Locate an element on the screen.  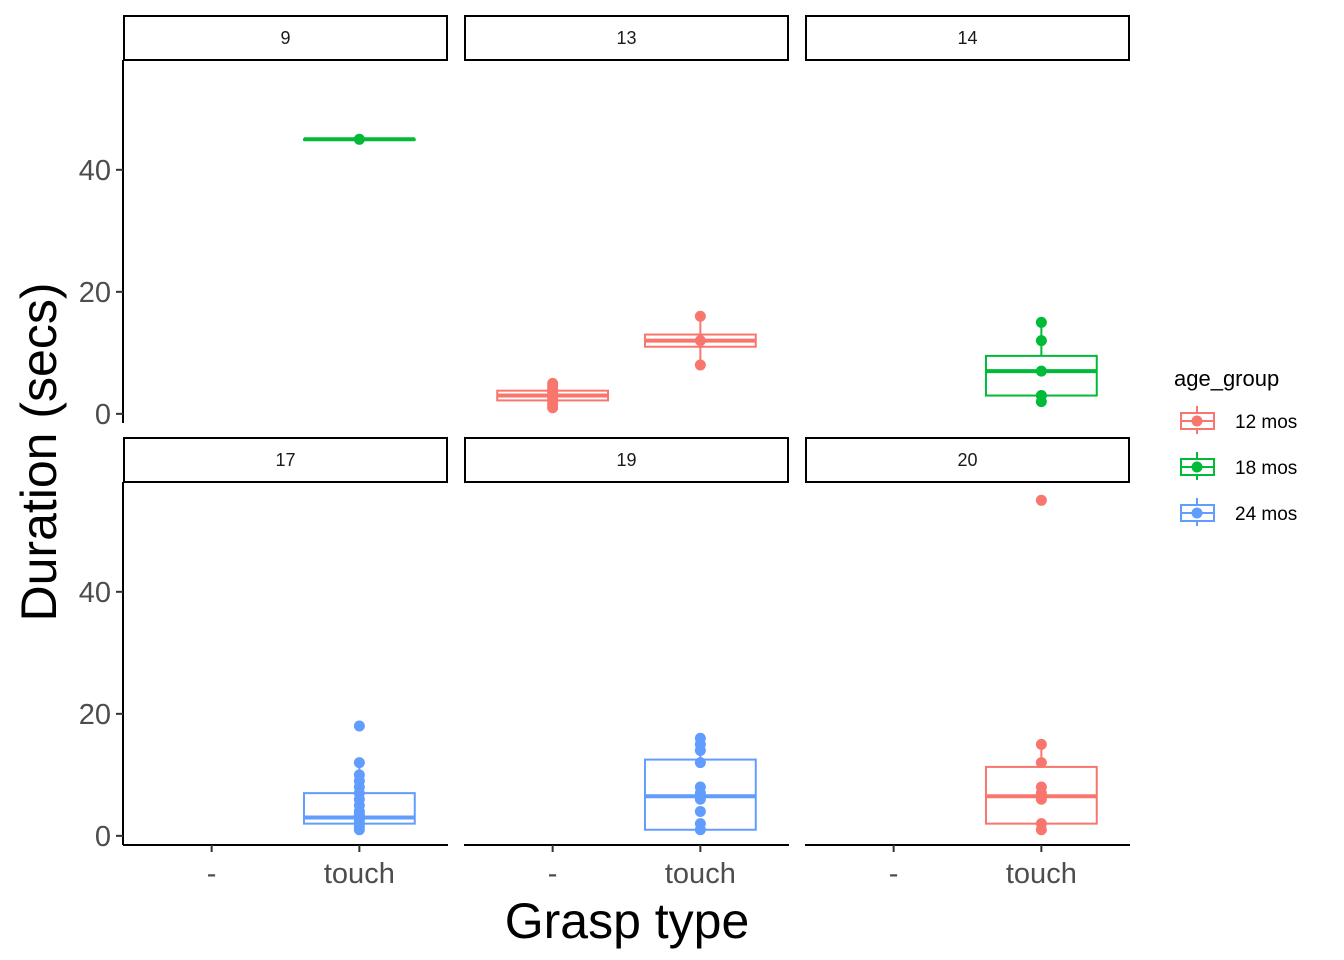
facet-strip-label: 9 is located at coordinates (285, 38).